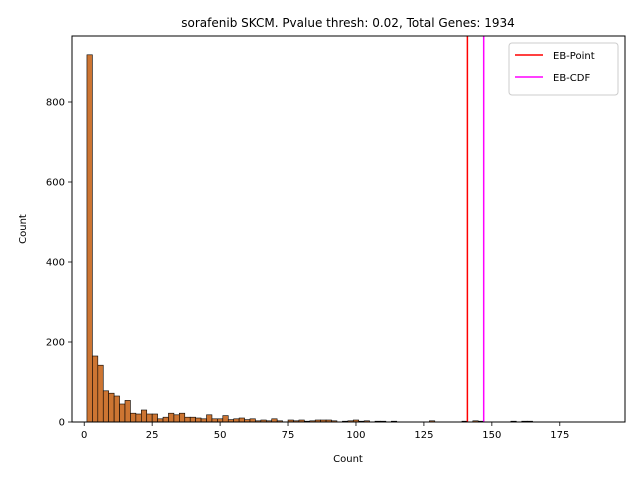  Describe the element at coordinates (55, 263) in the screenshot. I see `y-tick-label: 400` at that location.